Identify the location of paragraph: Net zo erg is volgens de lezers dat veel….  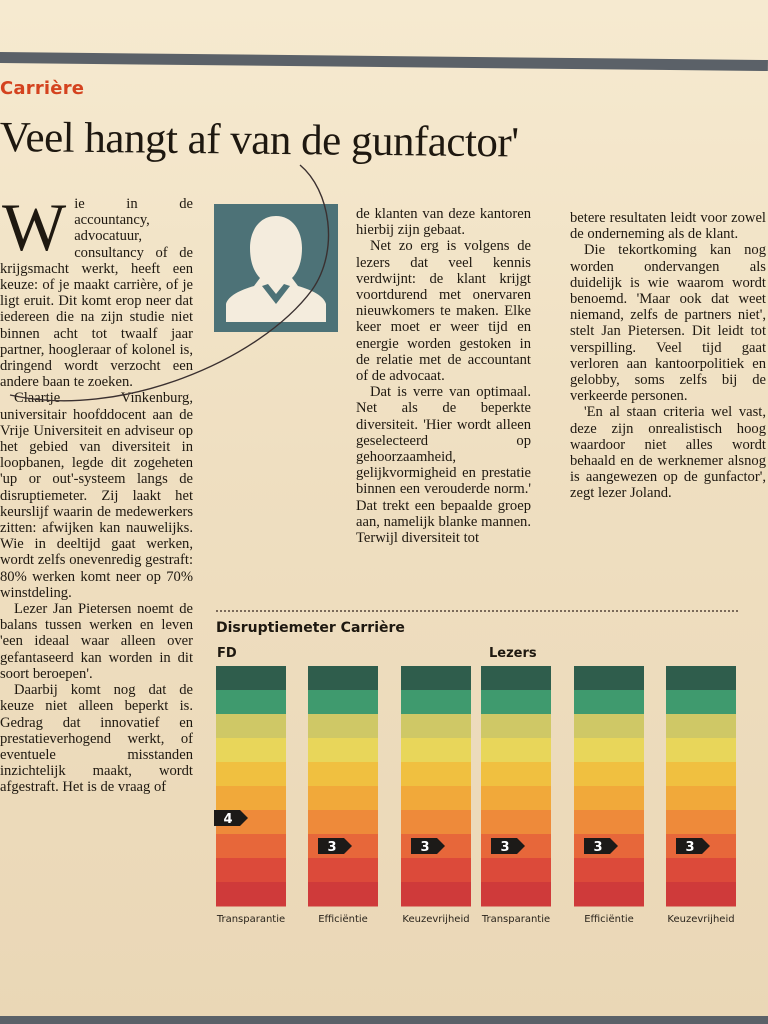
(443, 311).